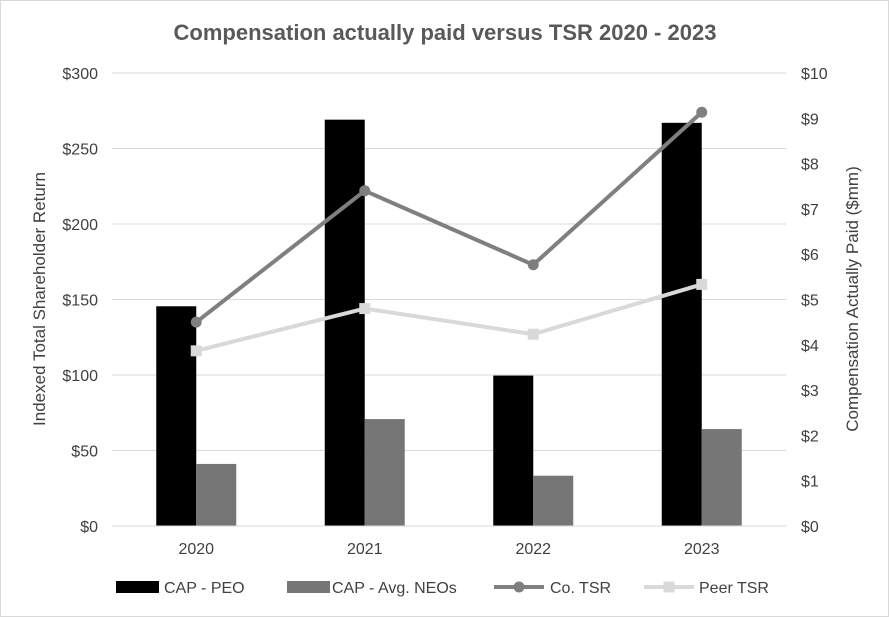 Image resolution: width=889 pixels, height=617 pixels. Describe the element at coordinates (810, 527) in the screenshot. I see `right-tick-label: $0` at that location.